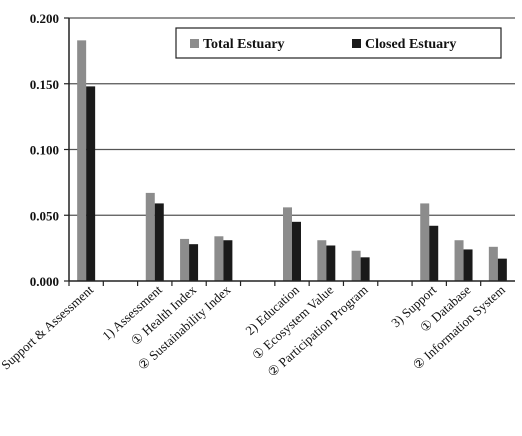  Describe the element at coordinates (44, 281) in the screenshot. I see `y-tick-label: 0.000` at that location.